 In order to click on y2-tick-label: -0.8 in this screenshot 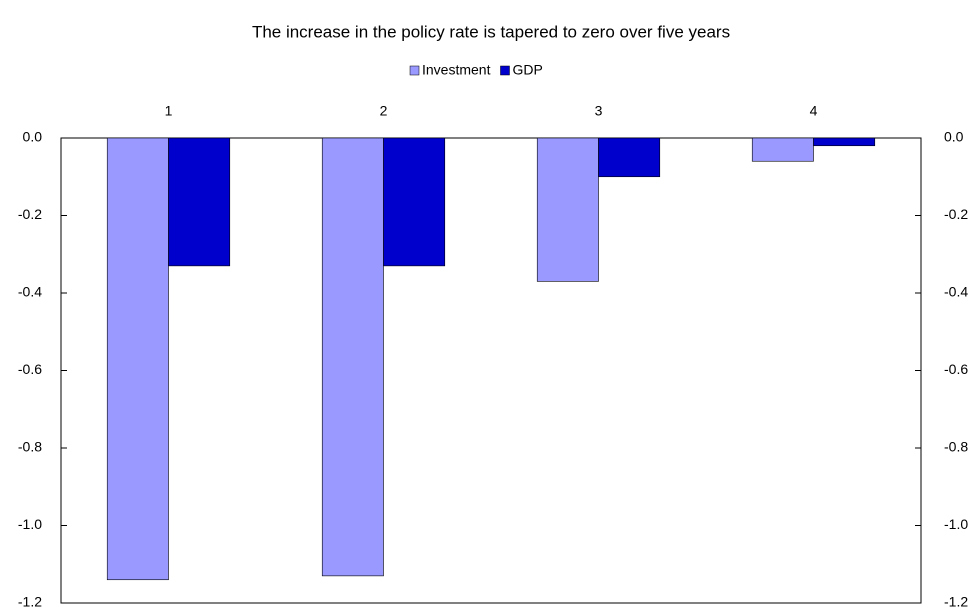, I will do `click(956, 447)`.